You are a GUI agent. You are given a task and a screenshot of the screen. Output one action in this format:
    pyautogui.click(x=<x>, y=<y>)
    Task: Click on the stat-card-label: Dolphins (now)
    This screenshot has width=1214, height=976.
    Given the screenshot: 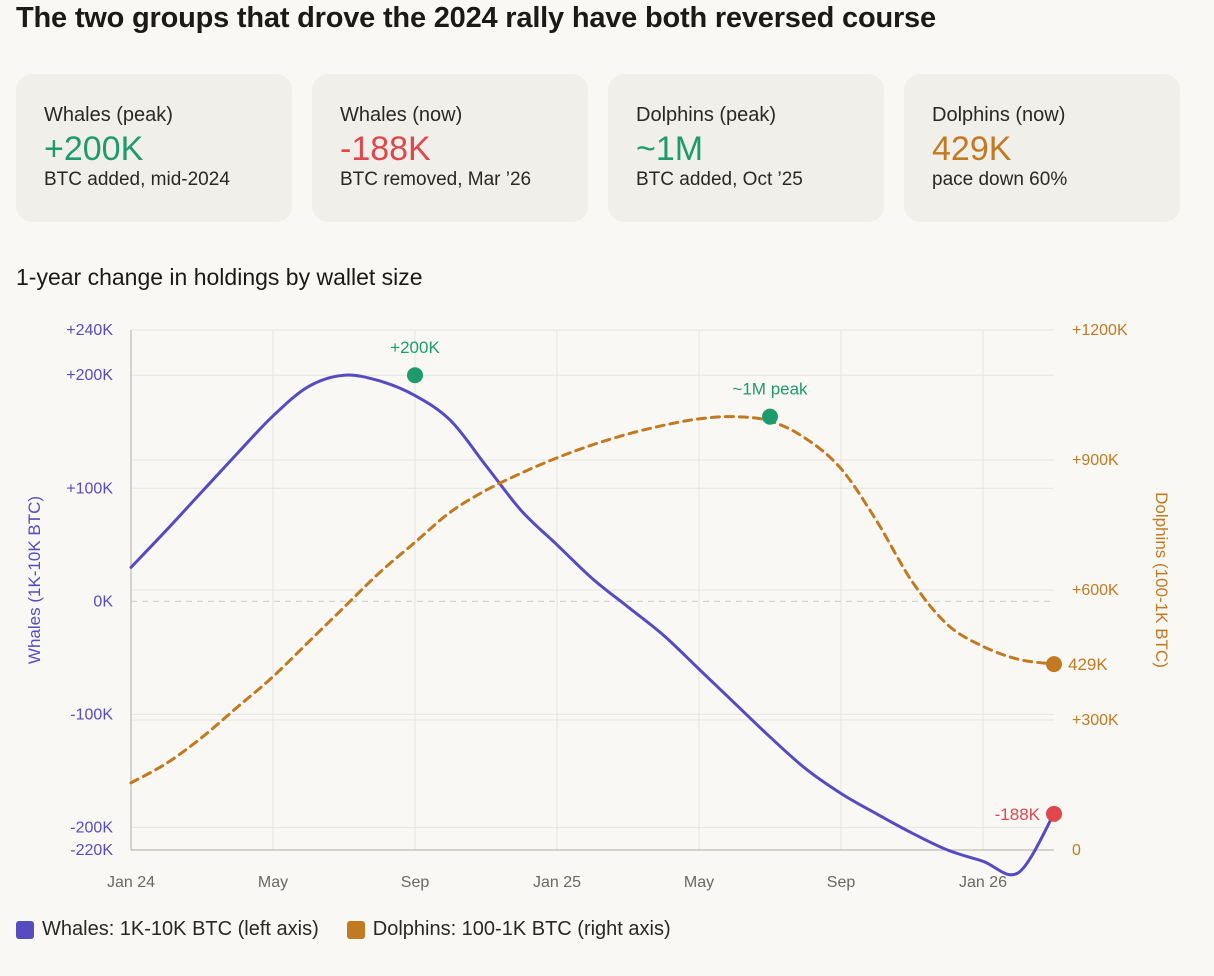 What is the action you would take?
    pyautogui.click(x=999, y=115)
    